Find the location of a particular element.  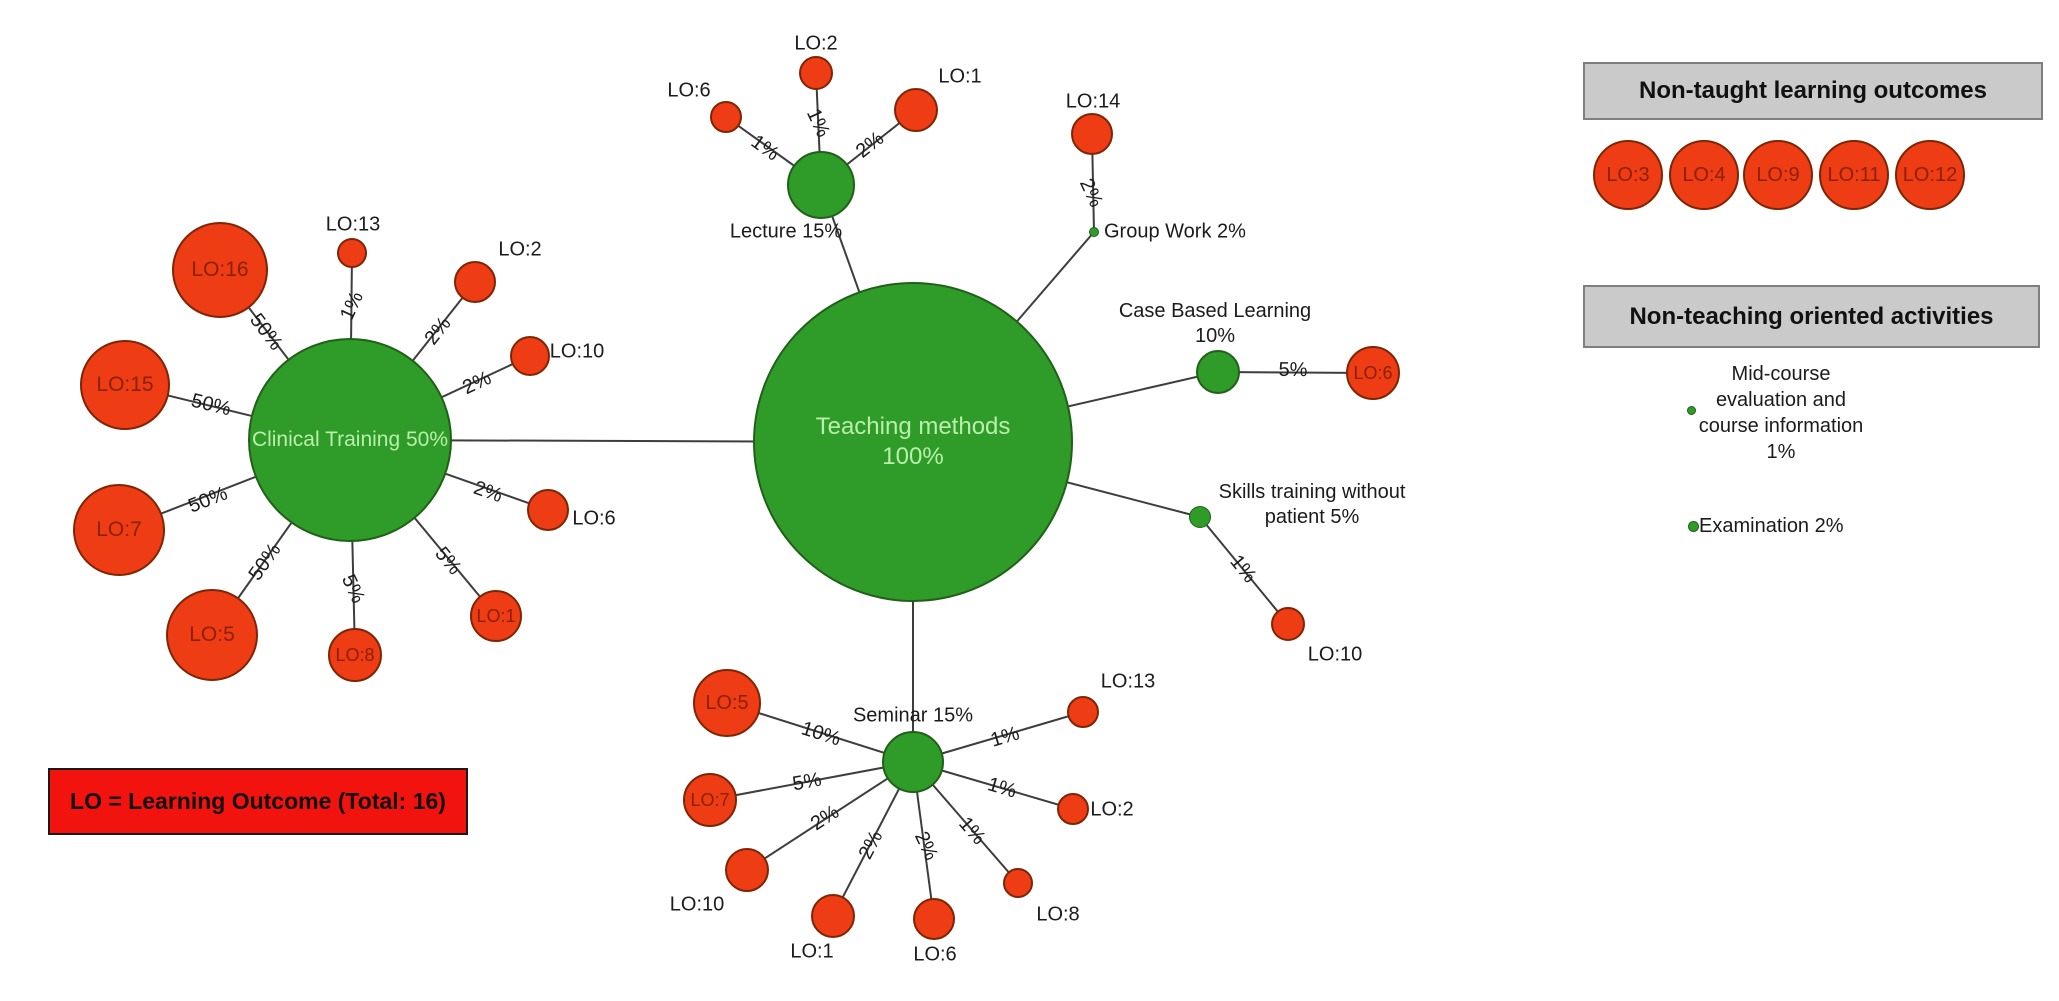

label-groupwork: Group Work 2% is located at coordinates (1175, 232).